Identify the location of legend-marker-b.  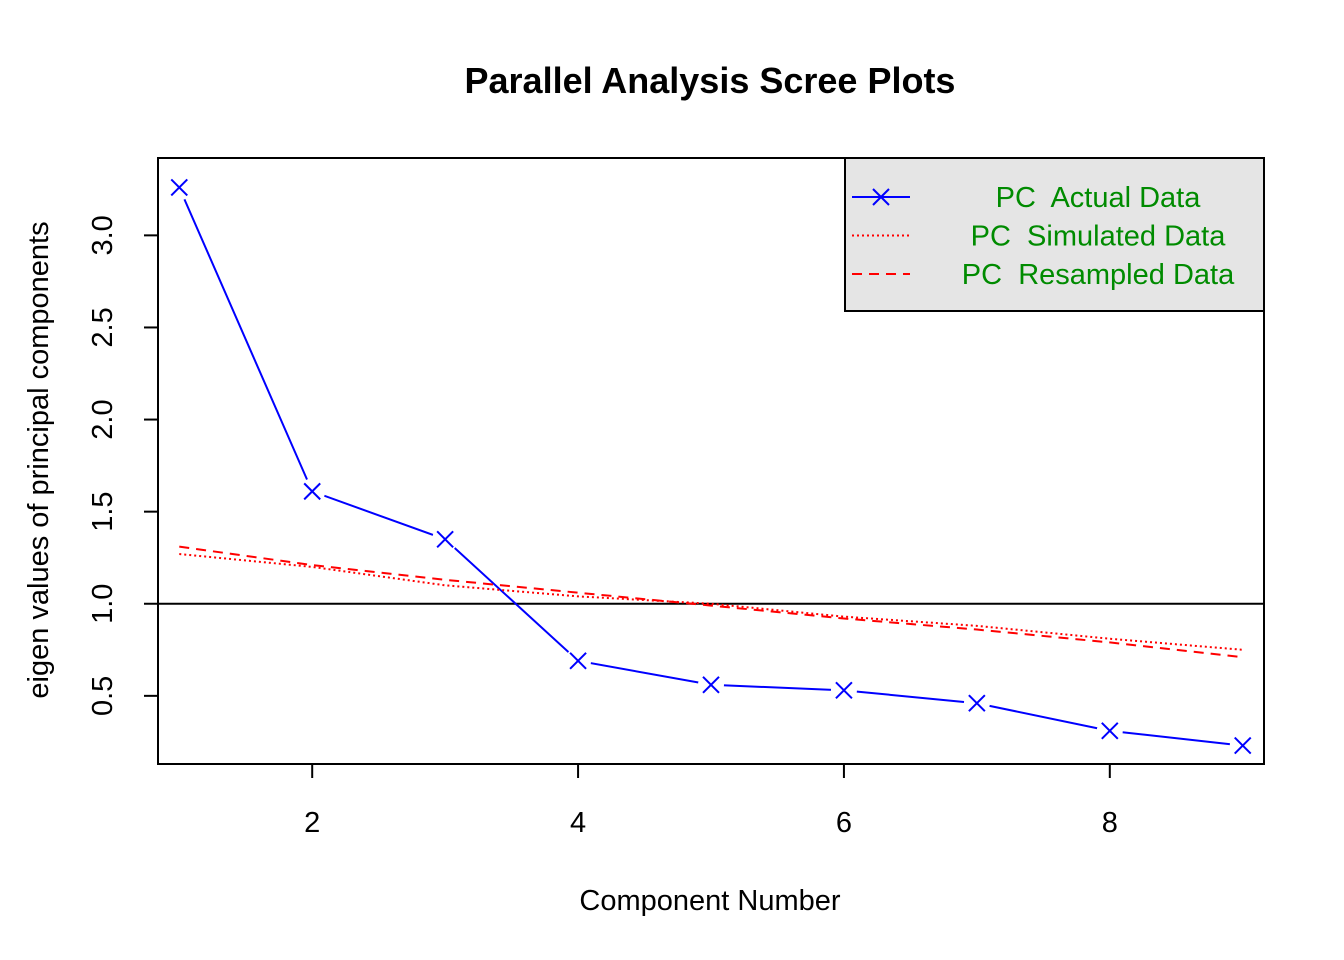
(881, 197).